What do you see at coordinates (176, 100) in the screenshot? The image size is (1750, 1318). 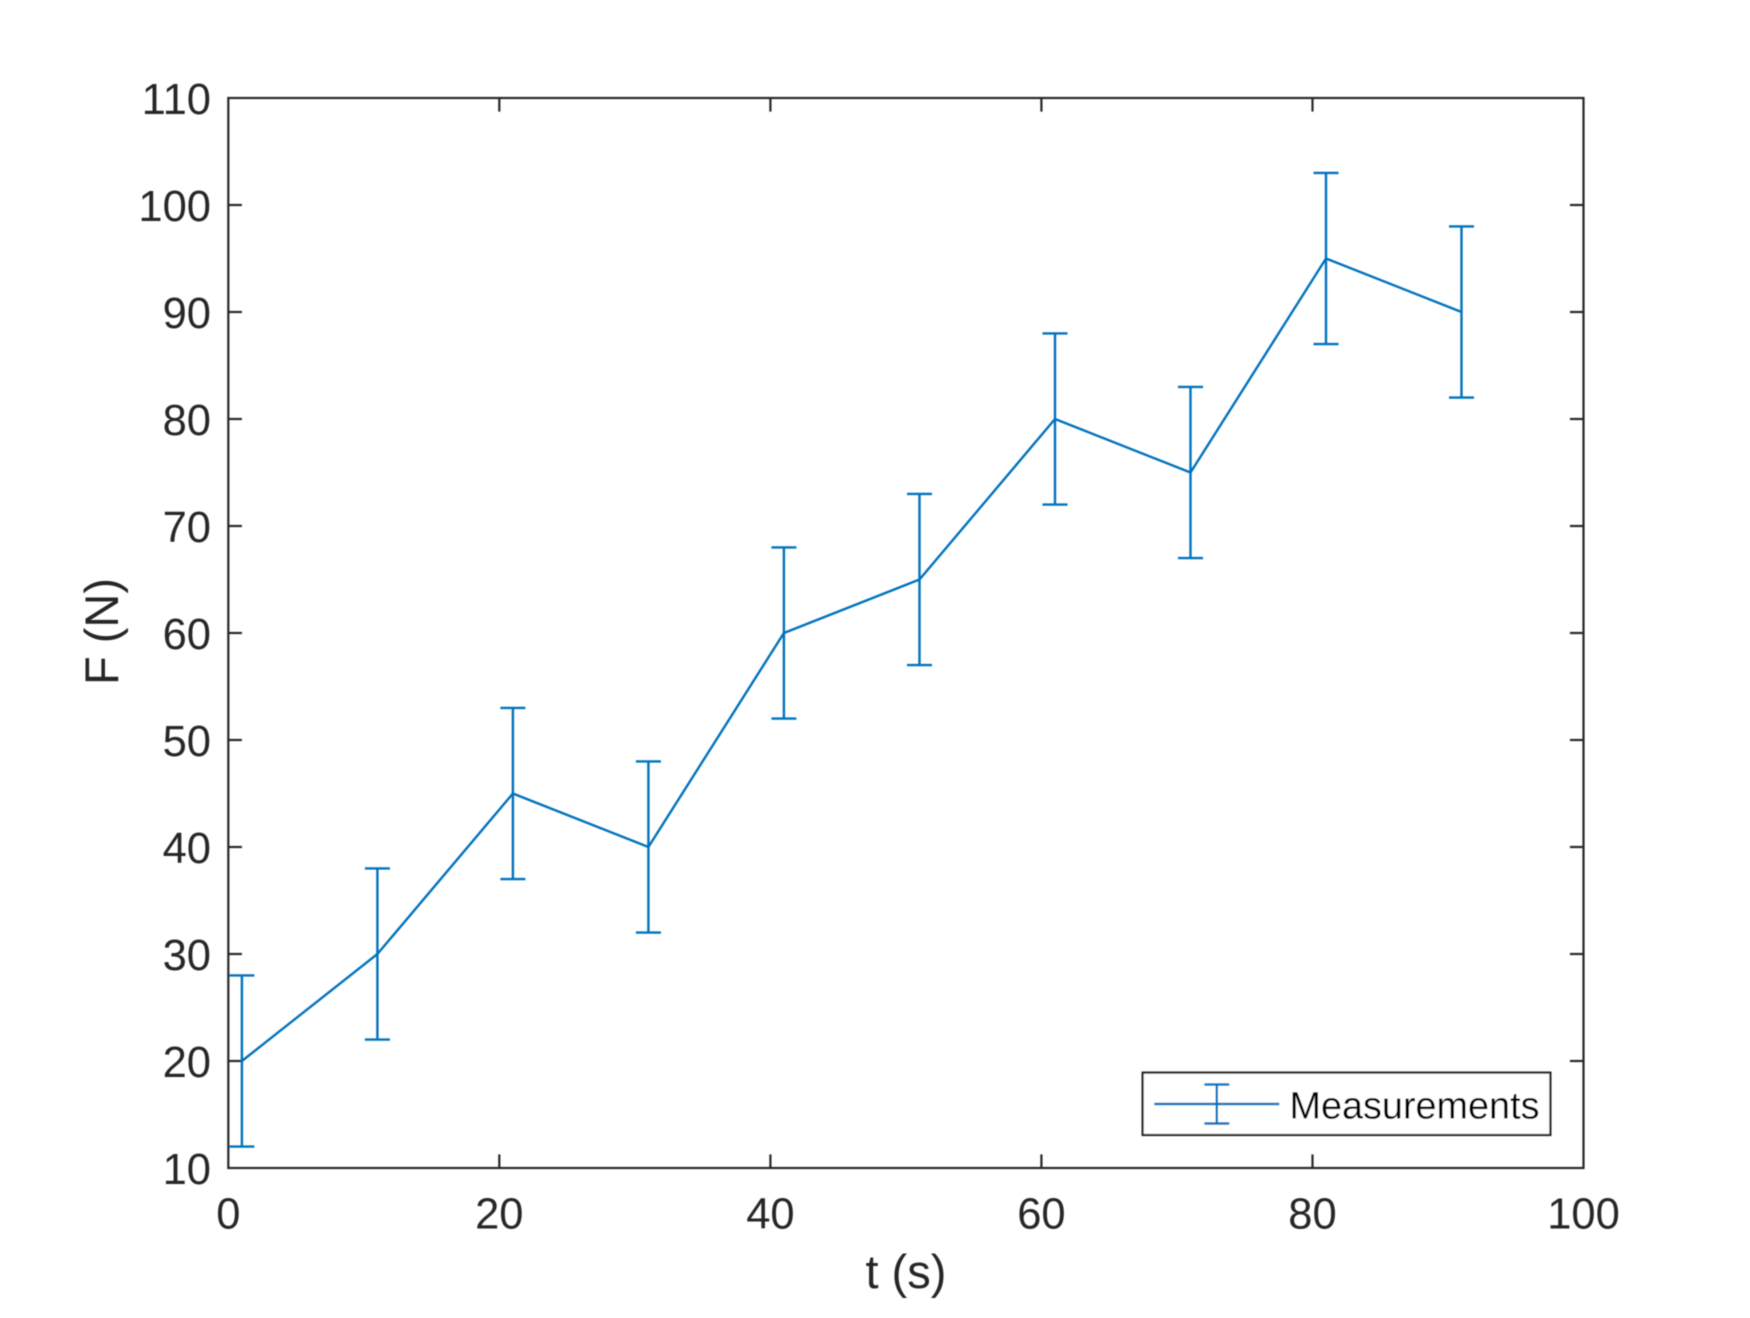 I see `svg-text: 110` at bounding box center [176, 100].